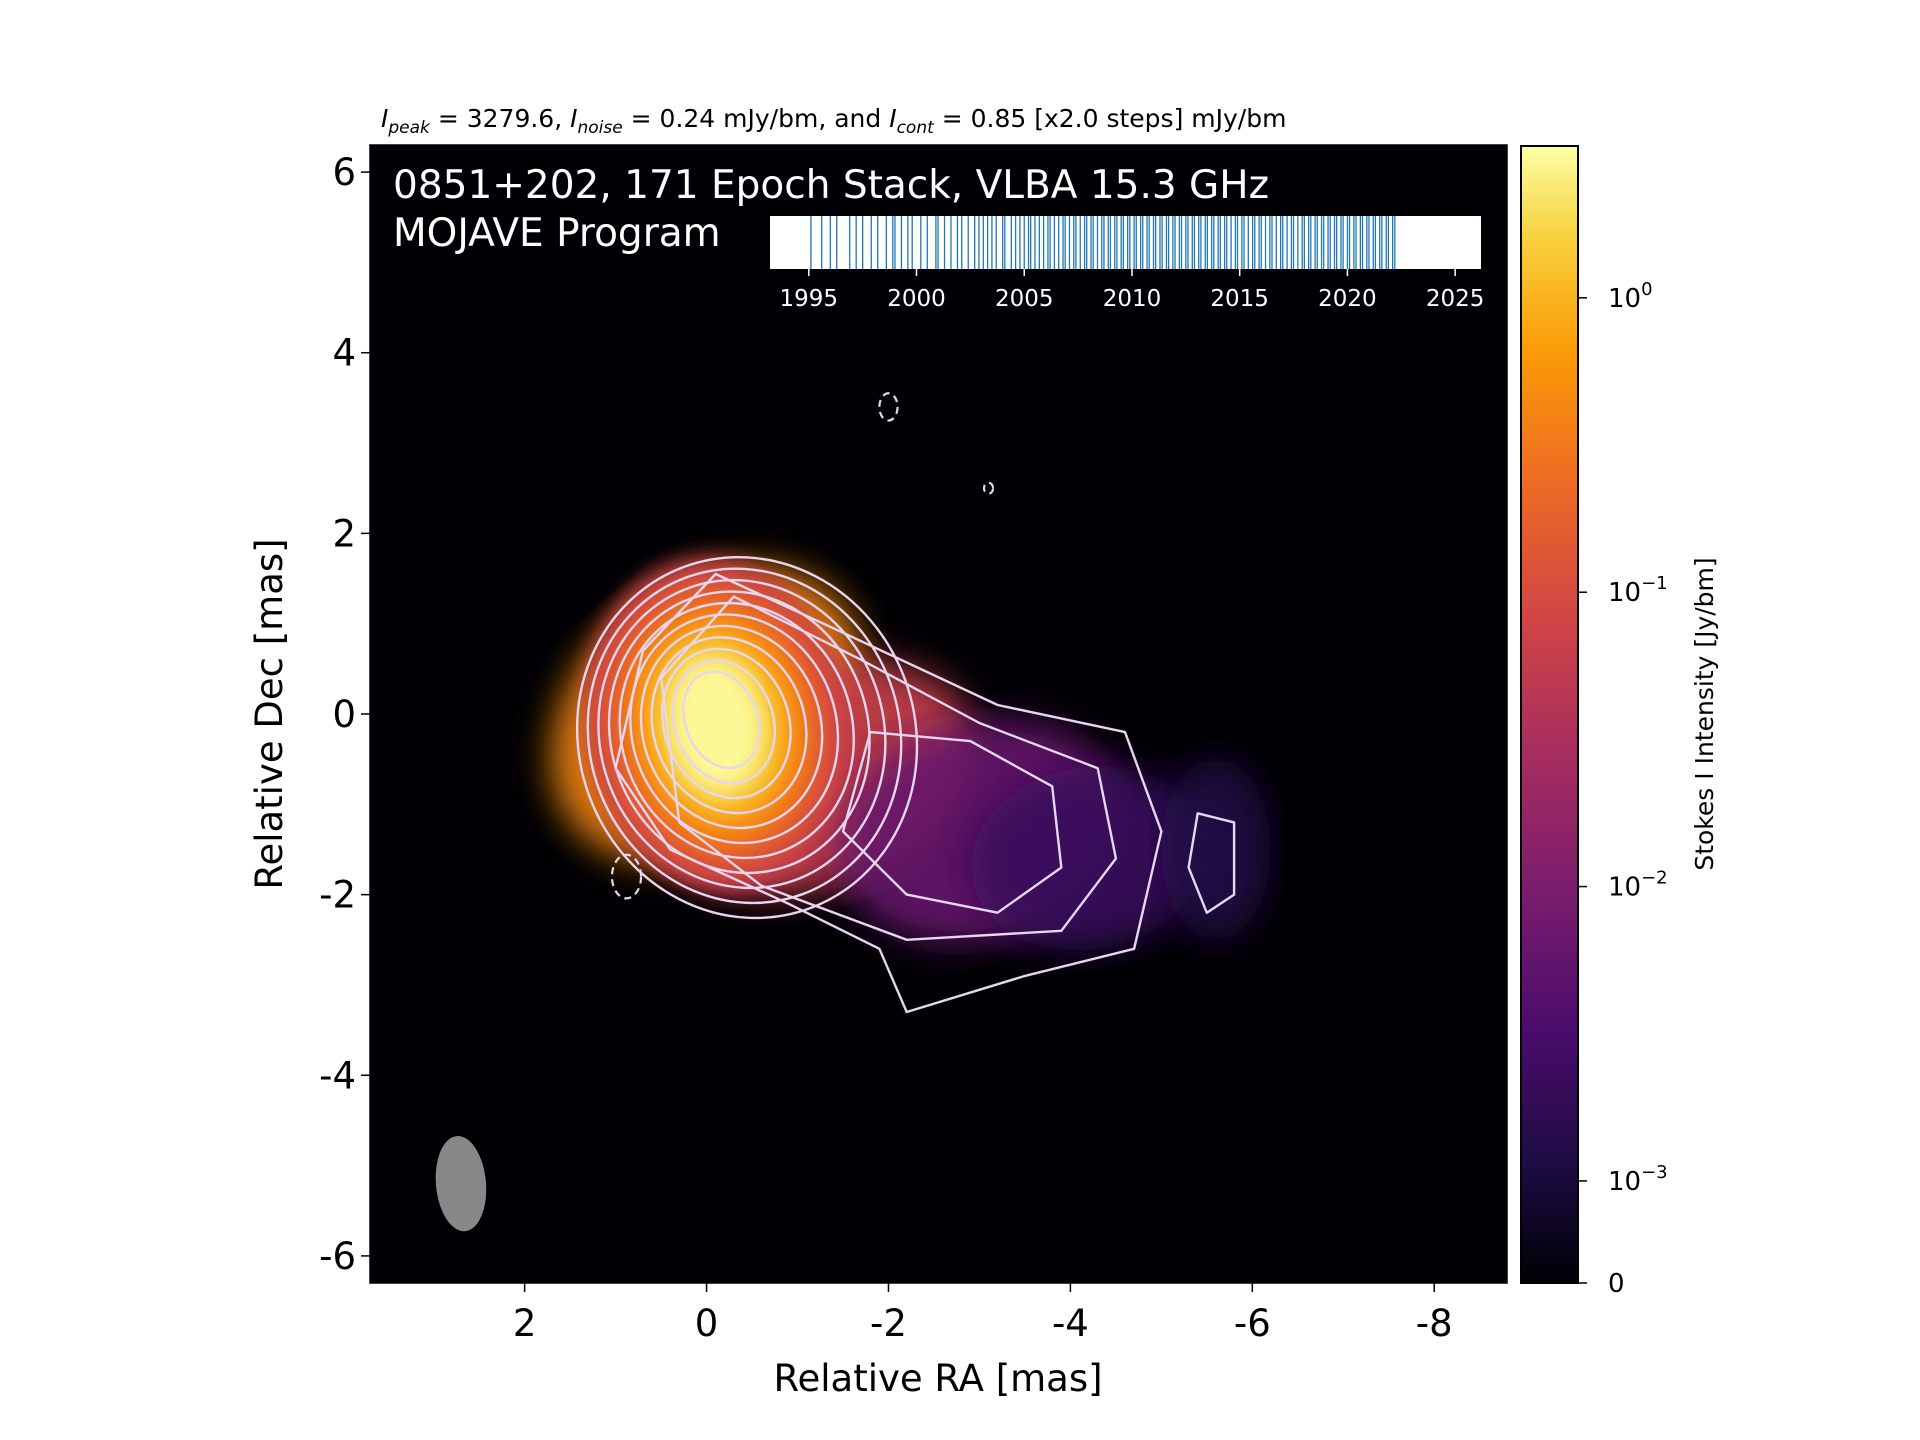 This screenshot has height=1440, width=1920. I want to click on x-tick-label: 0, so click(707, 1323).